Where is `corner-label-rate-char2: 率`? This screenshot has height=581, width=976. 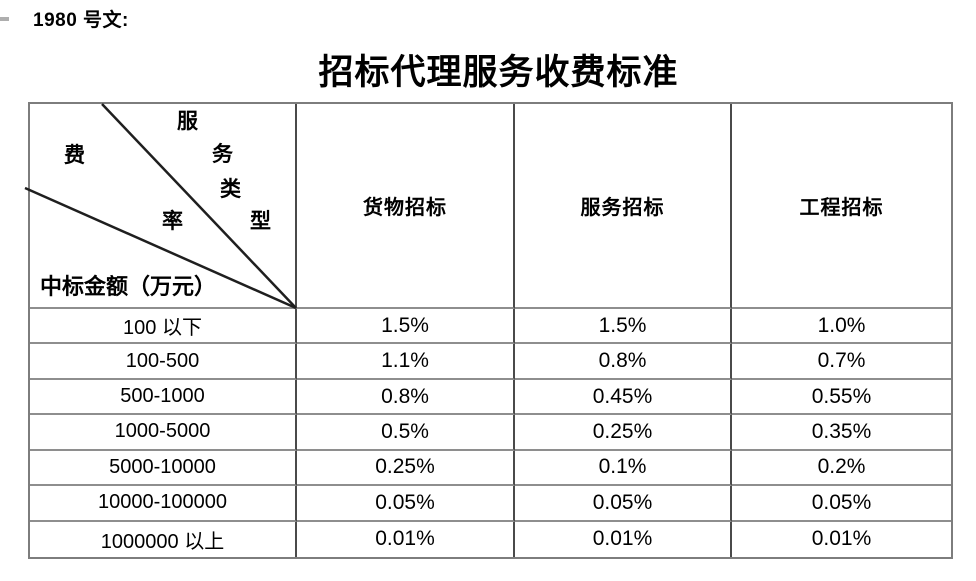
corner-label-rate-char2: 率 is located at coordinates (172, 221).